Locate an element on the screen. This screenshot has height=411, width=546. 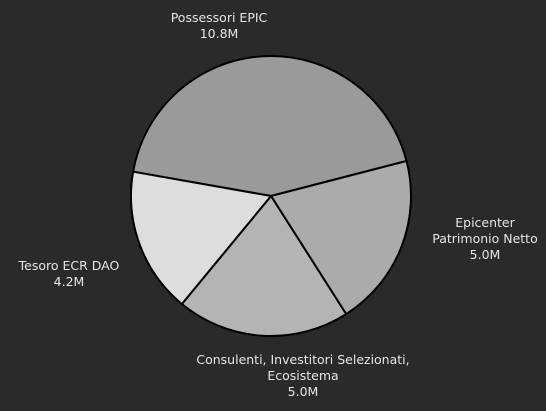
slice-label: Tesoro ECR DAO 4.2M is located at coordinates (69, 273).